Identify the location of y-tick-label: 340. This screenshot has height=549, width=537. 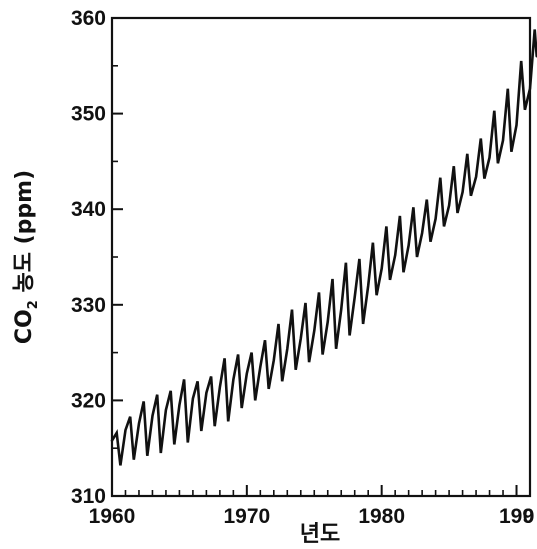
(88, 209).